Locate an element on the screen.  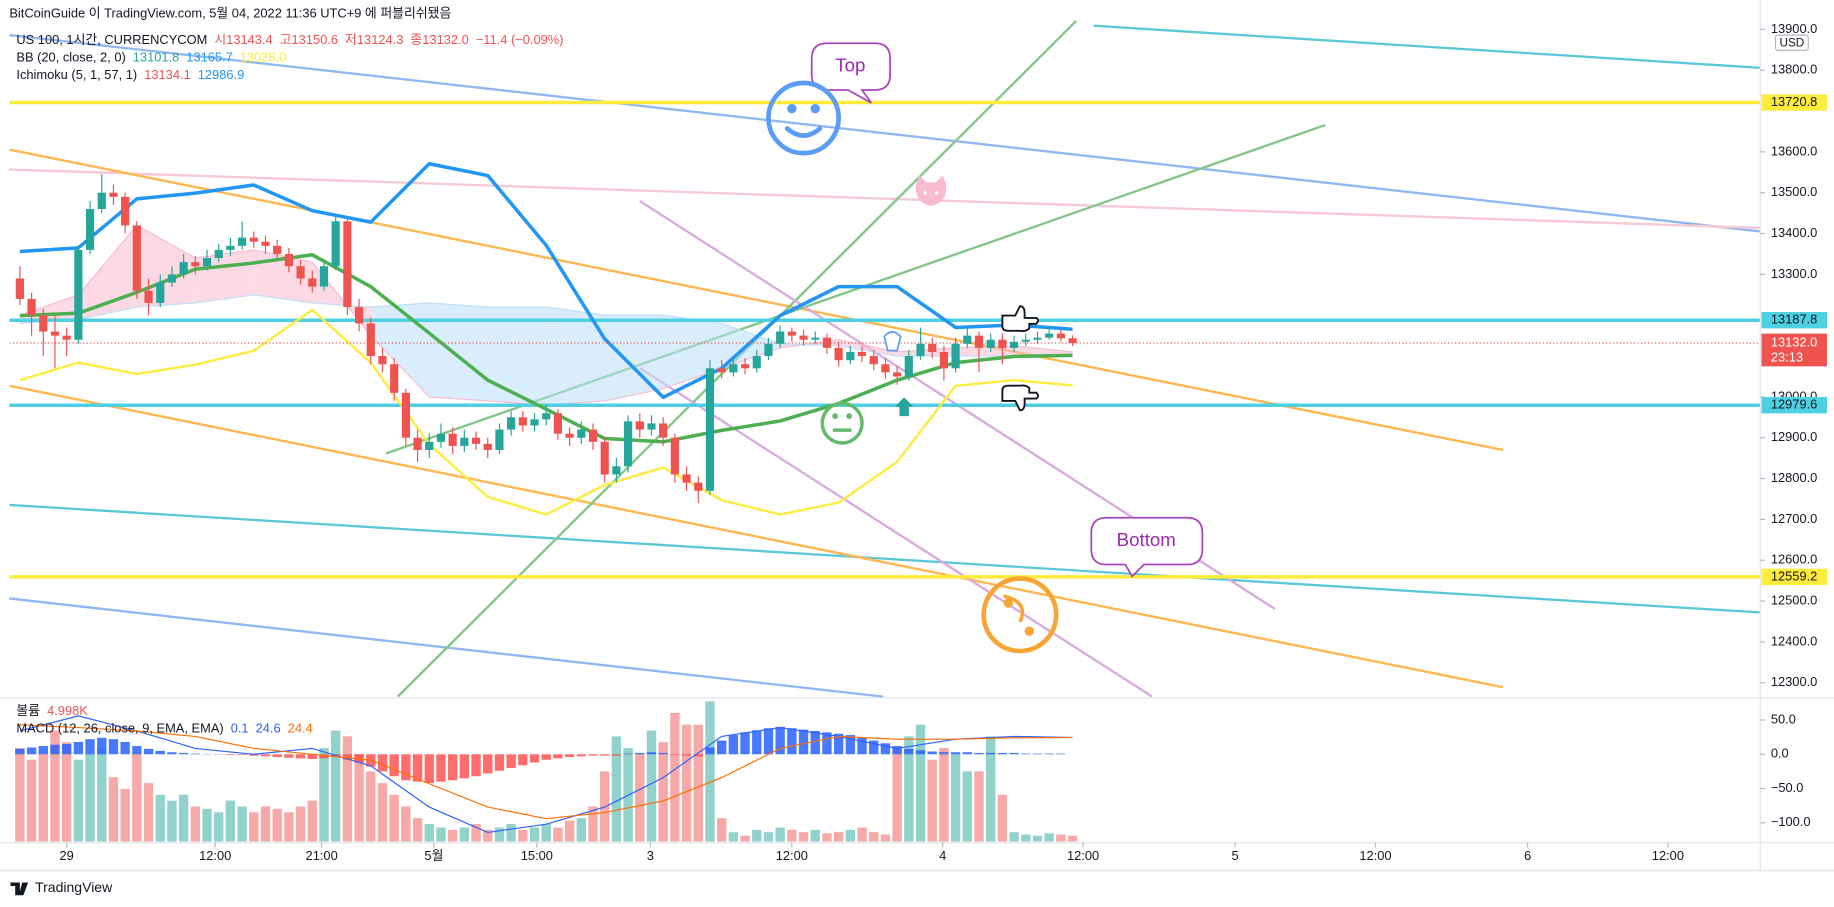
macd-y-tick-label: −100.0 is located at coordinates (1791, 821).